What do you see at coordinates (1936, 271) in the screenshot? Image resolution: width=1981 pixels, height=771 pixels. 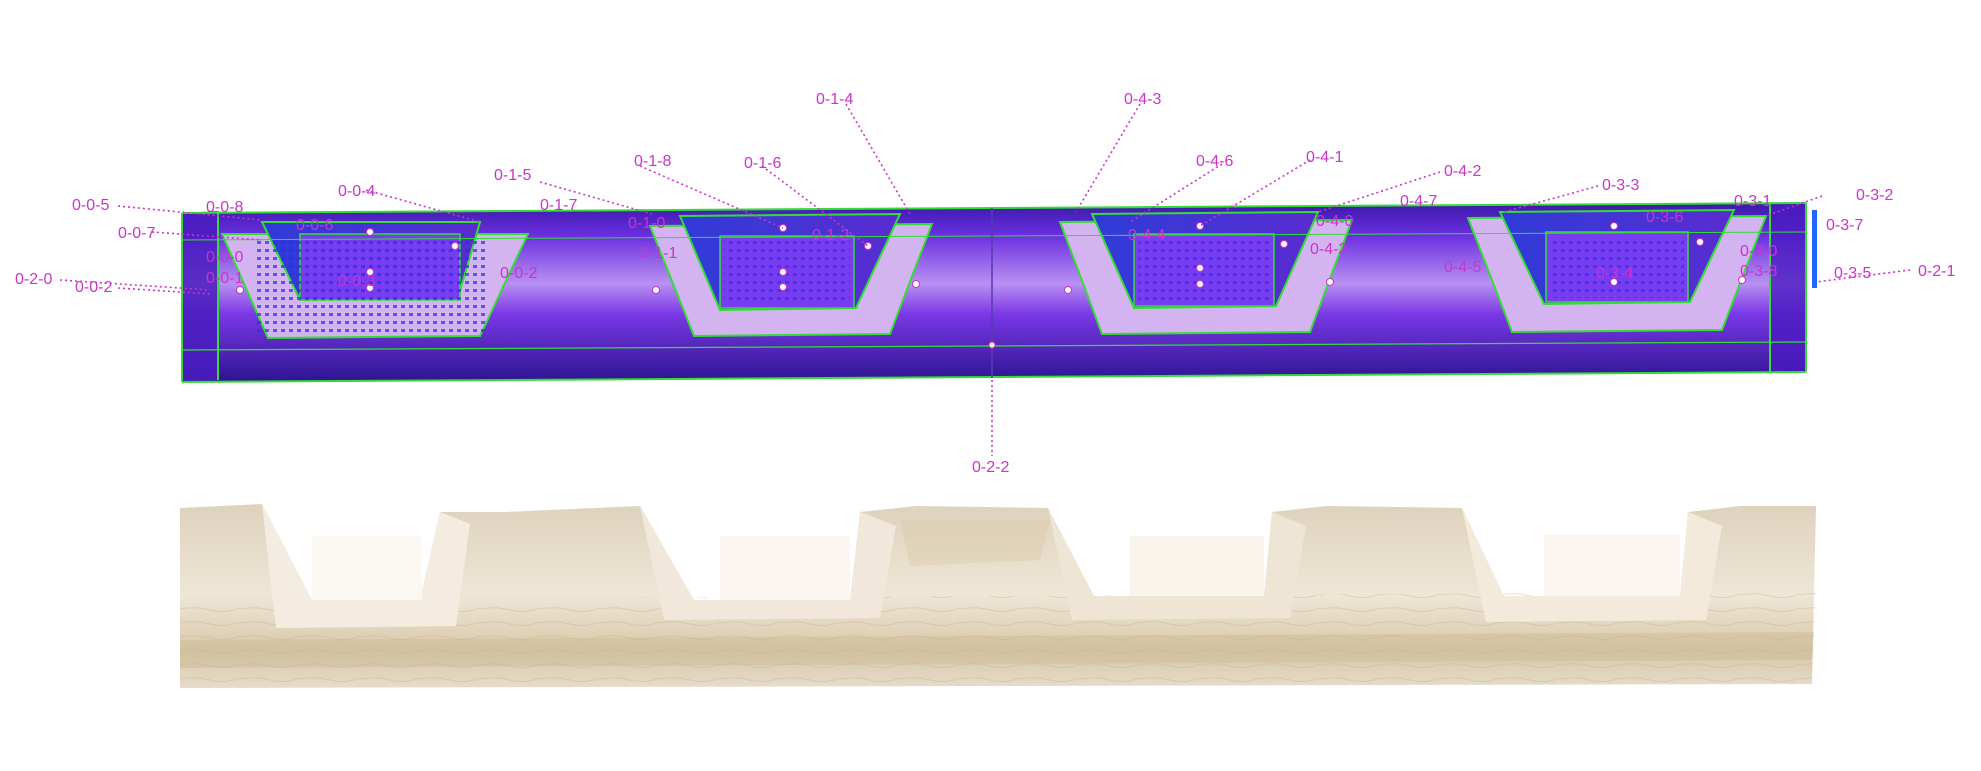 I see `label: 0-2-1` at bounding box center [1936, 271].